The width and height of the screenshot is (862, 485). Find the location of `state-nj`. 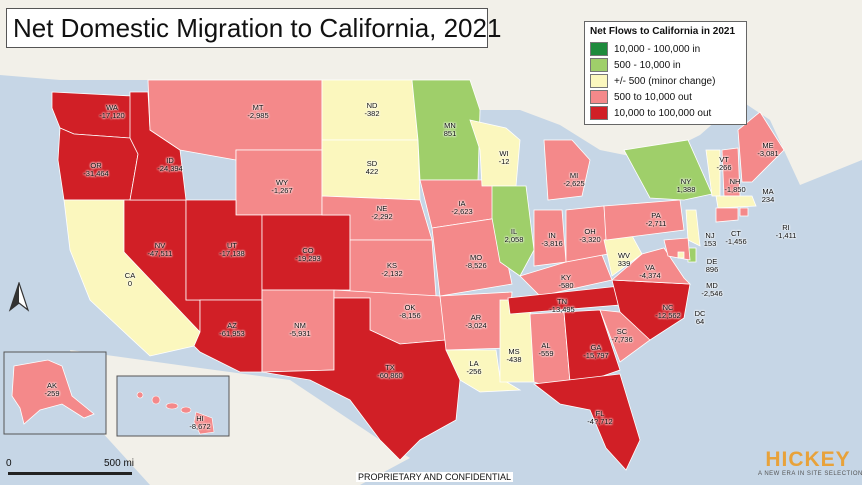

state-nj is located at coordinates (693, 228).